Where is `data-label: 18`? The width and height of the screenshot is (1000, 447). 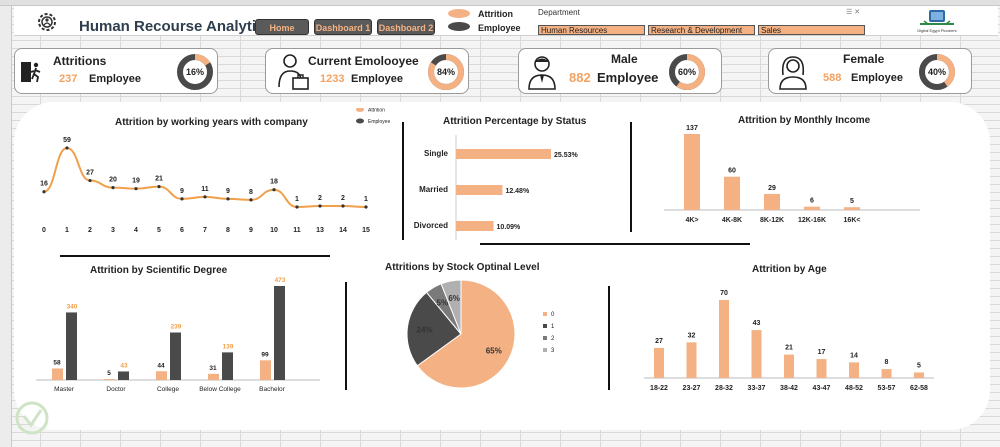 data-label: 18 is located at coordinates (274, 182).